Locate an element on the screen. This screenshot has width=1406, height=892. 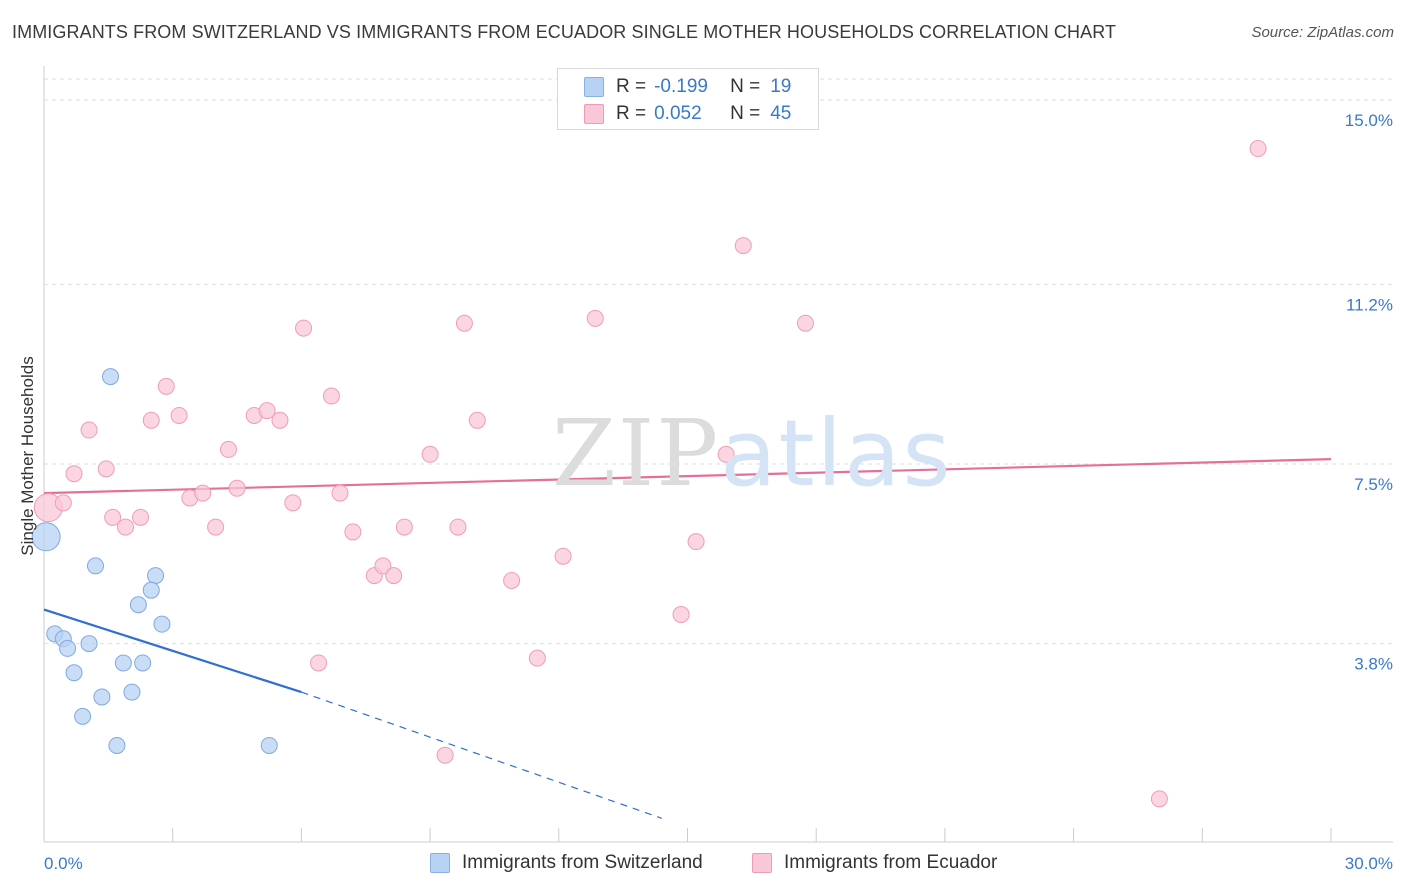
stats-legend: R = -0.199 N = 19 R = 0.052 N = 45 is located at coordinates (688, 99).